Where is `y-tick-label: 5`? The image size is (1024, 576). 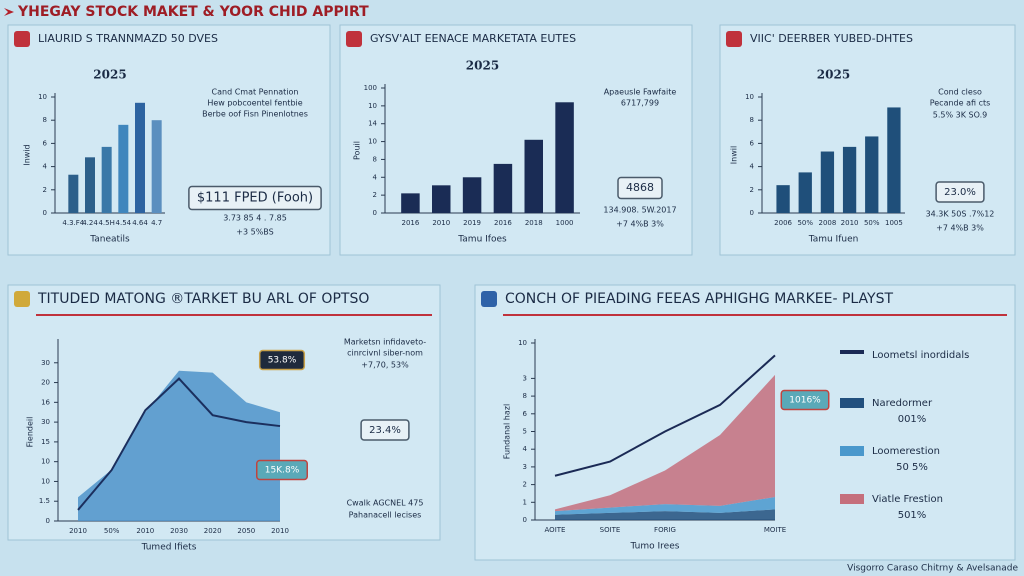 y-tick-label: 5 is located at coordinates (525, 432).